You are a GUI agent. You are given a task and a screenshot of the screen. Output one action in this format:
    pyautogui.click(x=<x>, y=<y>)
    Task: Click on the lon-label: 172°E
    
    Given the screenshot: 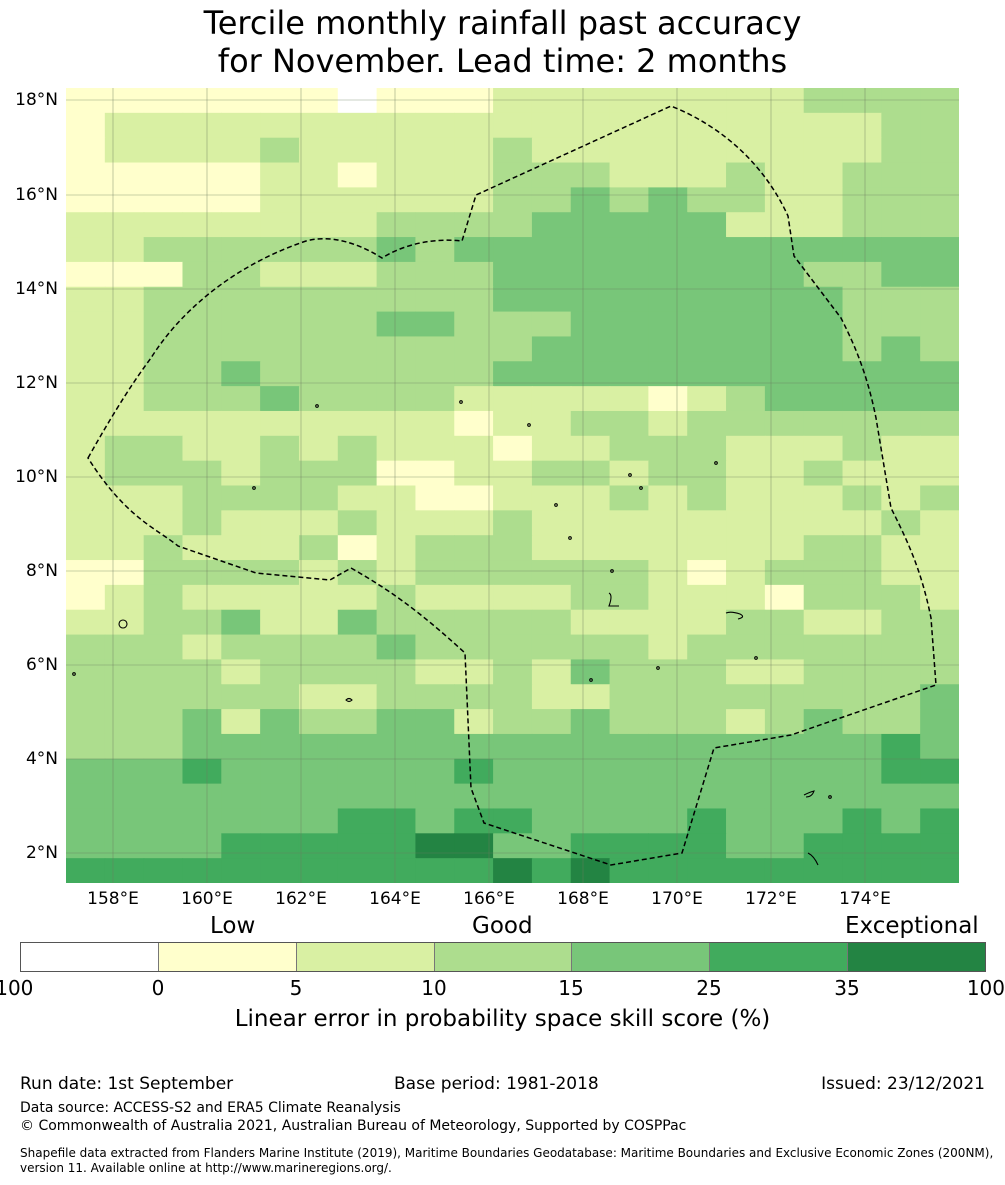 What is the action you would take?
    pyautogui.click(x=771, y=899)
    